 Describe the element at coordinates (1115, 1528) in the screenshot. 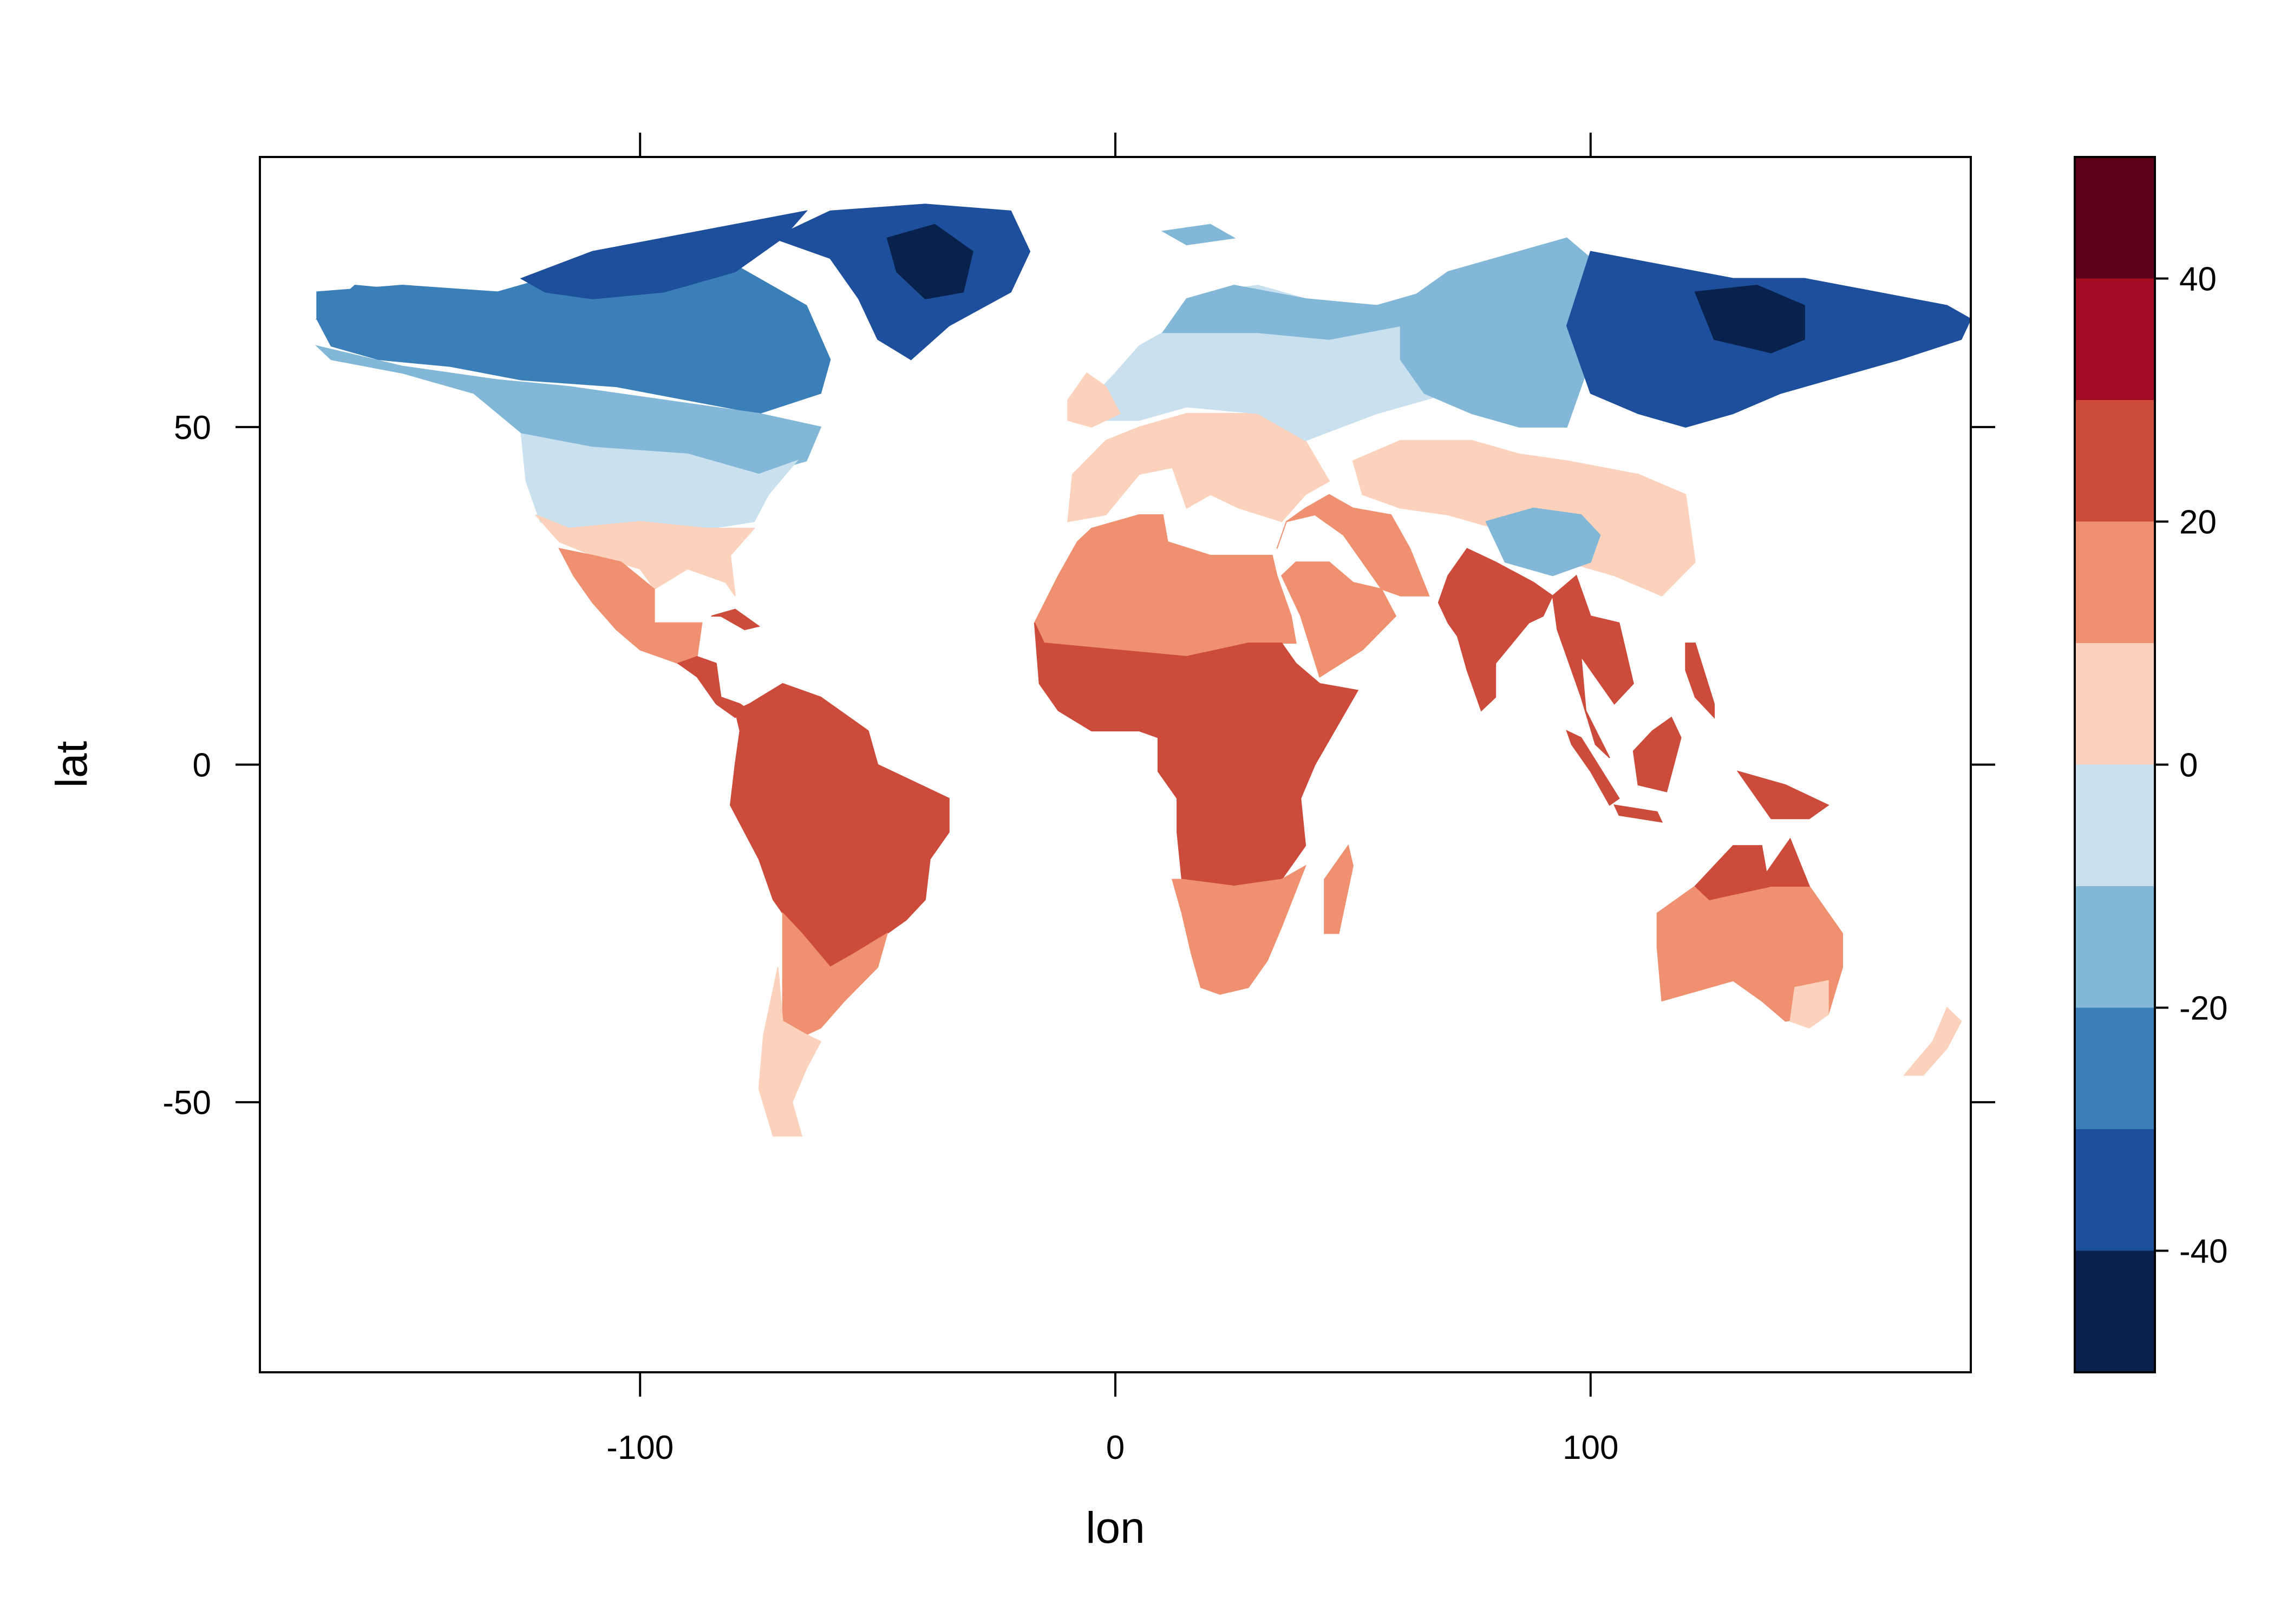

I see `x-axis-label: lon` at that location.